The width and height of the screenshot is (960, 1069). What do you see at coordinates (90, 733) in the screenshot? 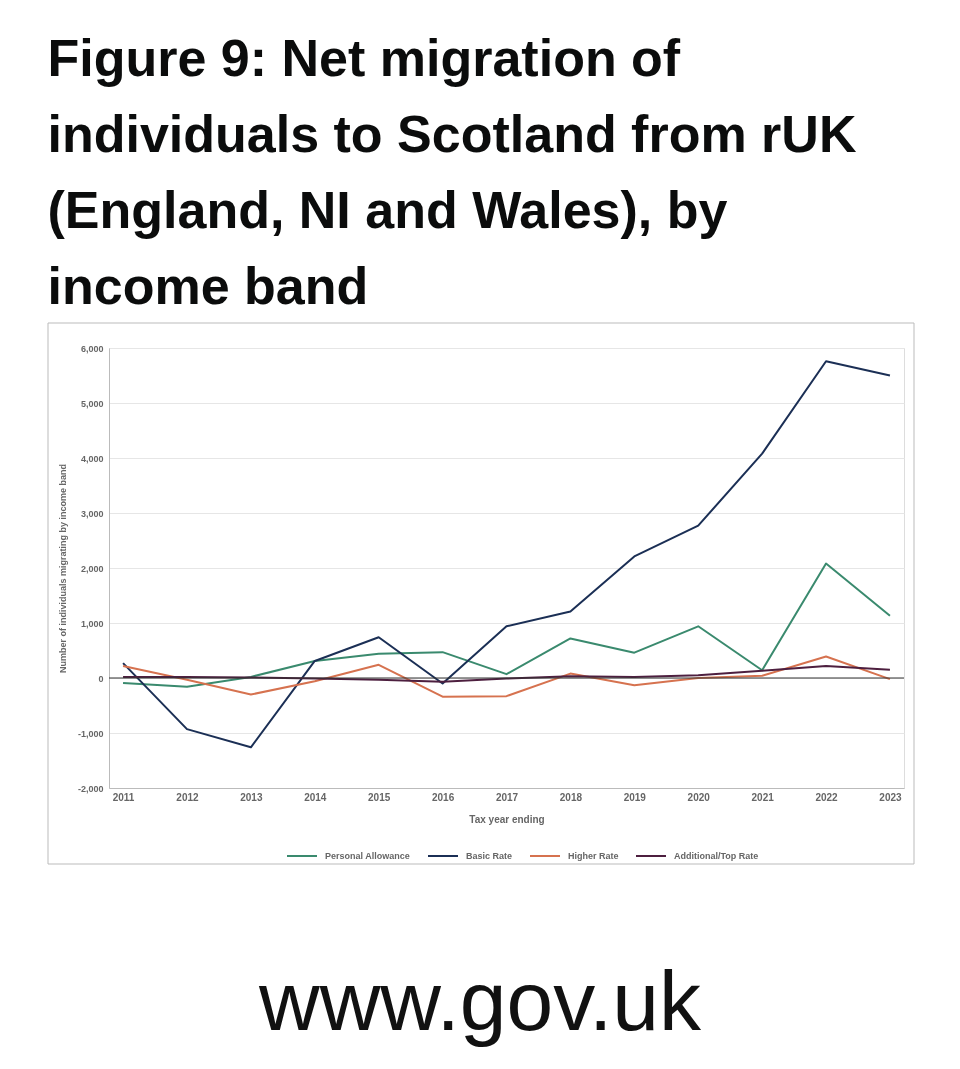
I see `y-tick-label: -1,000` at bounding box center [90, 733].